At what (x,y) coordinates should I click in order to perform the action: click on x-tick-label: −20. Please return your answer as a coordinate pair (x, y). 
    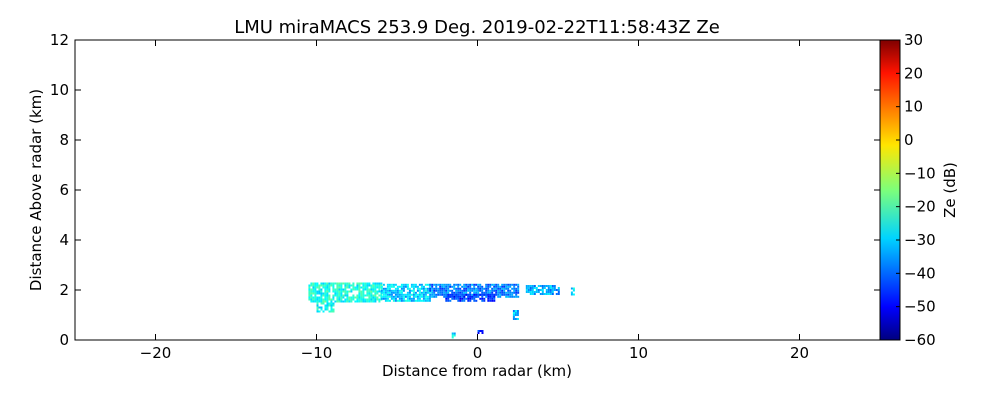
    Looking at the image, I should click on (156, 353).